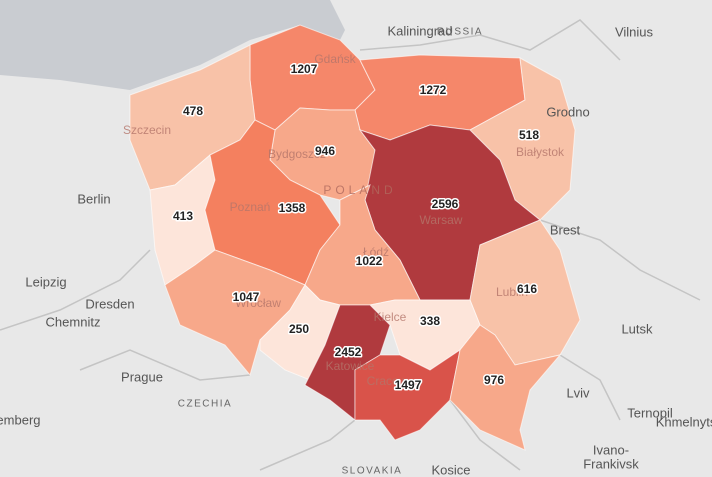 Image resolution: width=712 pixels, height=477 pixels. What do you see at coordinates (348, 352) in the screenshot?
I see `region-value: 2452` at bounding box center [348, 352].